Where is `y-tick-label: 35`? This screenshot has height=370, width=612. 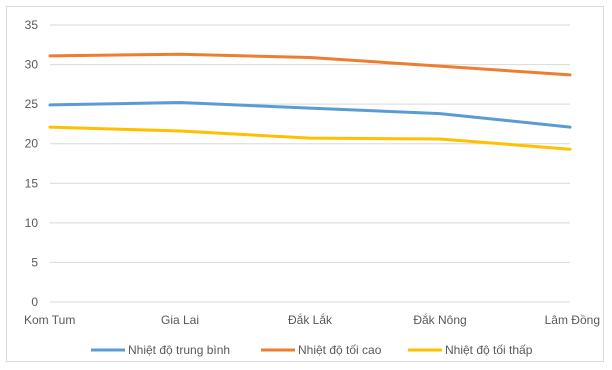
y-tick-label: 35 is located at coordinates (32, 25).